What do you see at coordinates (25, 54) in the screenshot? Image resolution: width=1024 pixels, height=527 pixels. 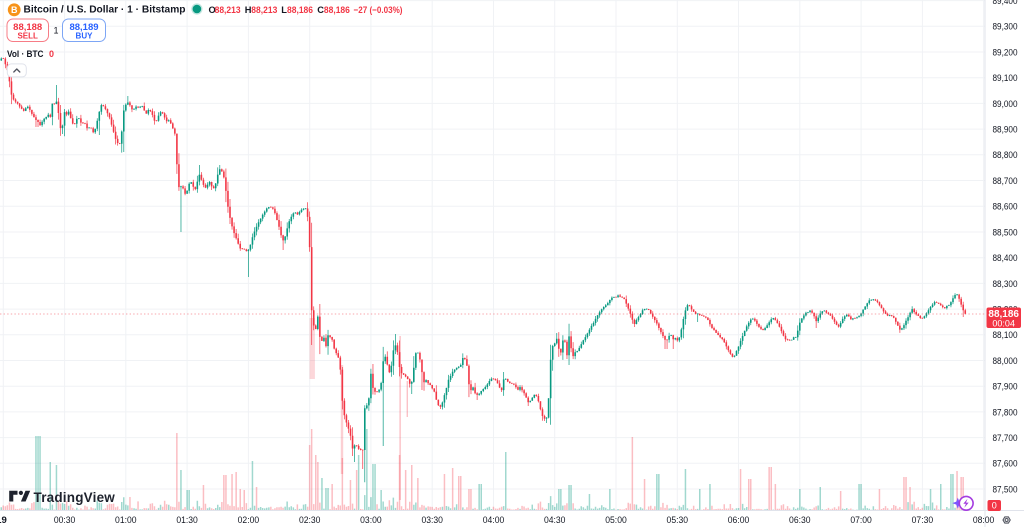 I see `svg-text: Vol · BTC` at bounding box center [25, 54].